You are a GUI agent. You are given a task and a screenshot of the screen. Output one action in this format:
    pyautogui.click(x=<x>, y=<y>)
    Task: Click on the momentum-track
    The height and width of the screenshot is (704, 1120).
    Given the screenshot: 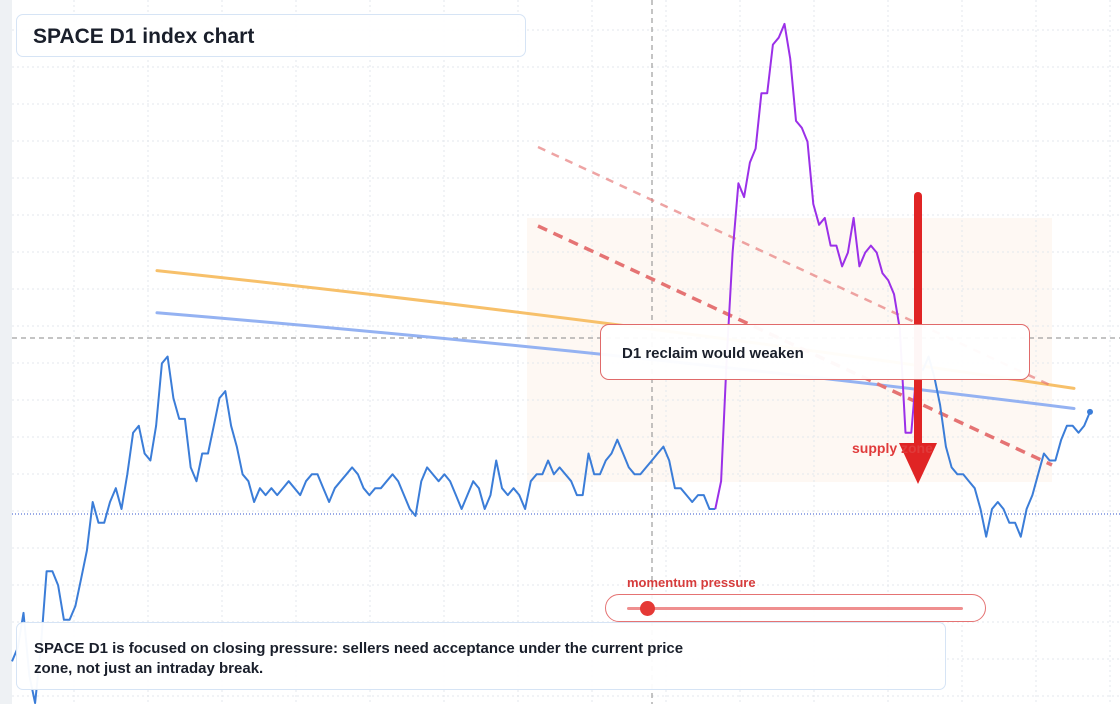 What is the action you would take?
    pyautogui.click(x=795, y=608)
    